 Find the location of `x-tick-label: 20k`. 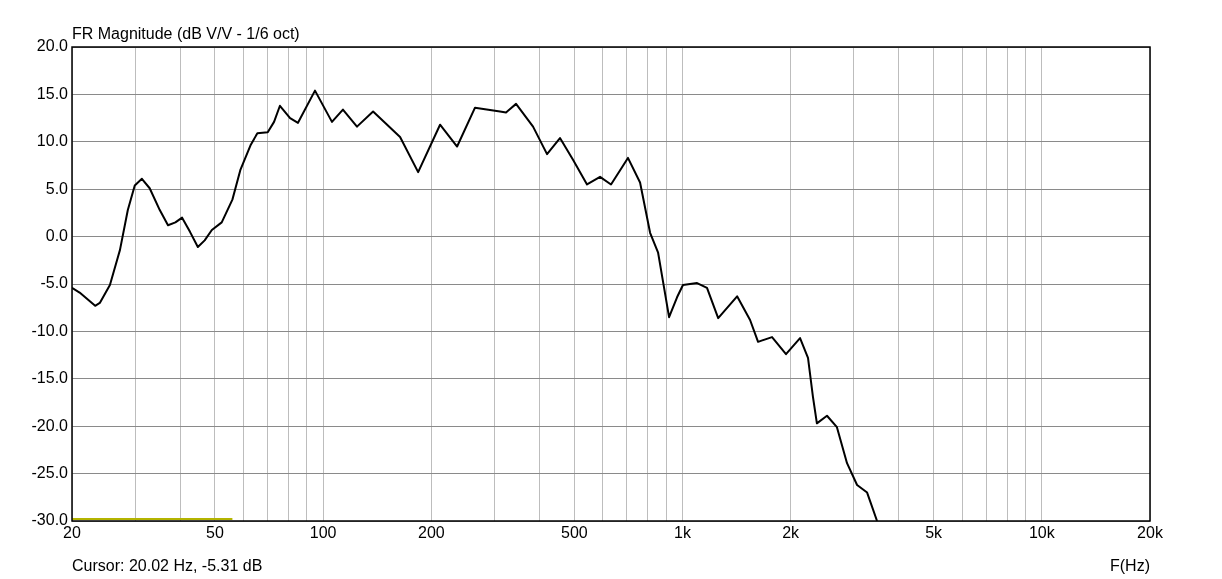

x-tick-label: 20k is located at coordinates (1150, 533).